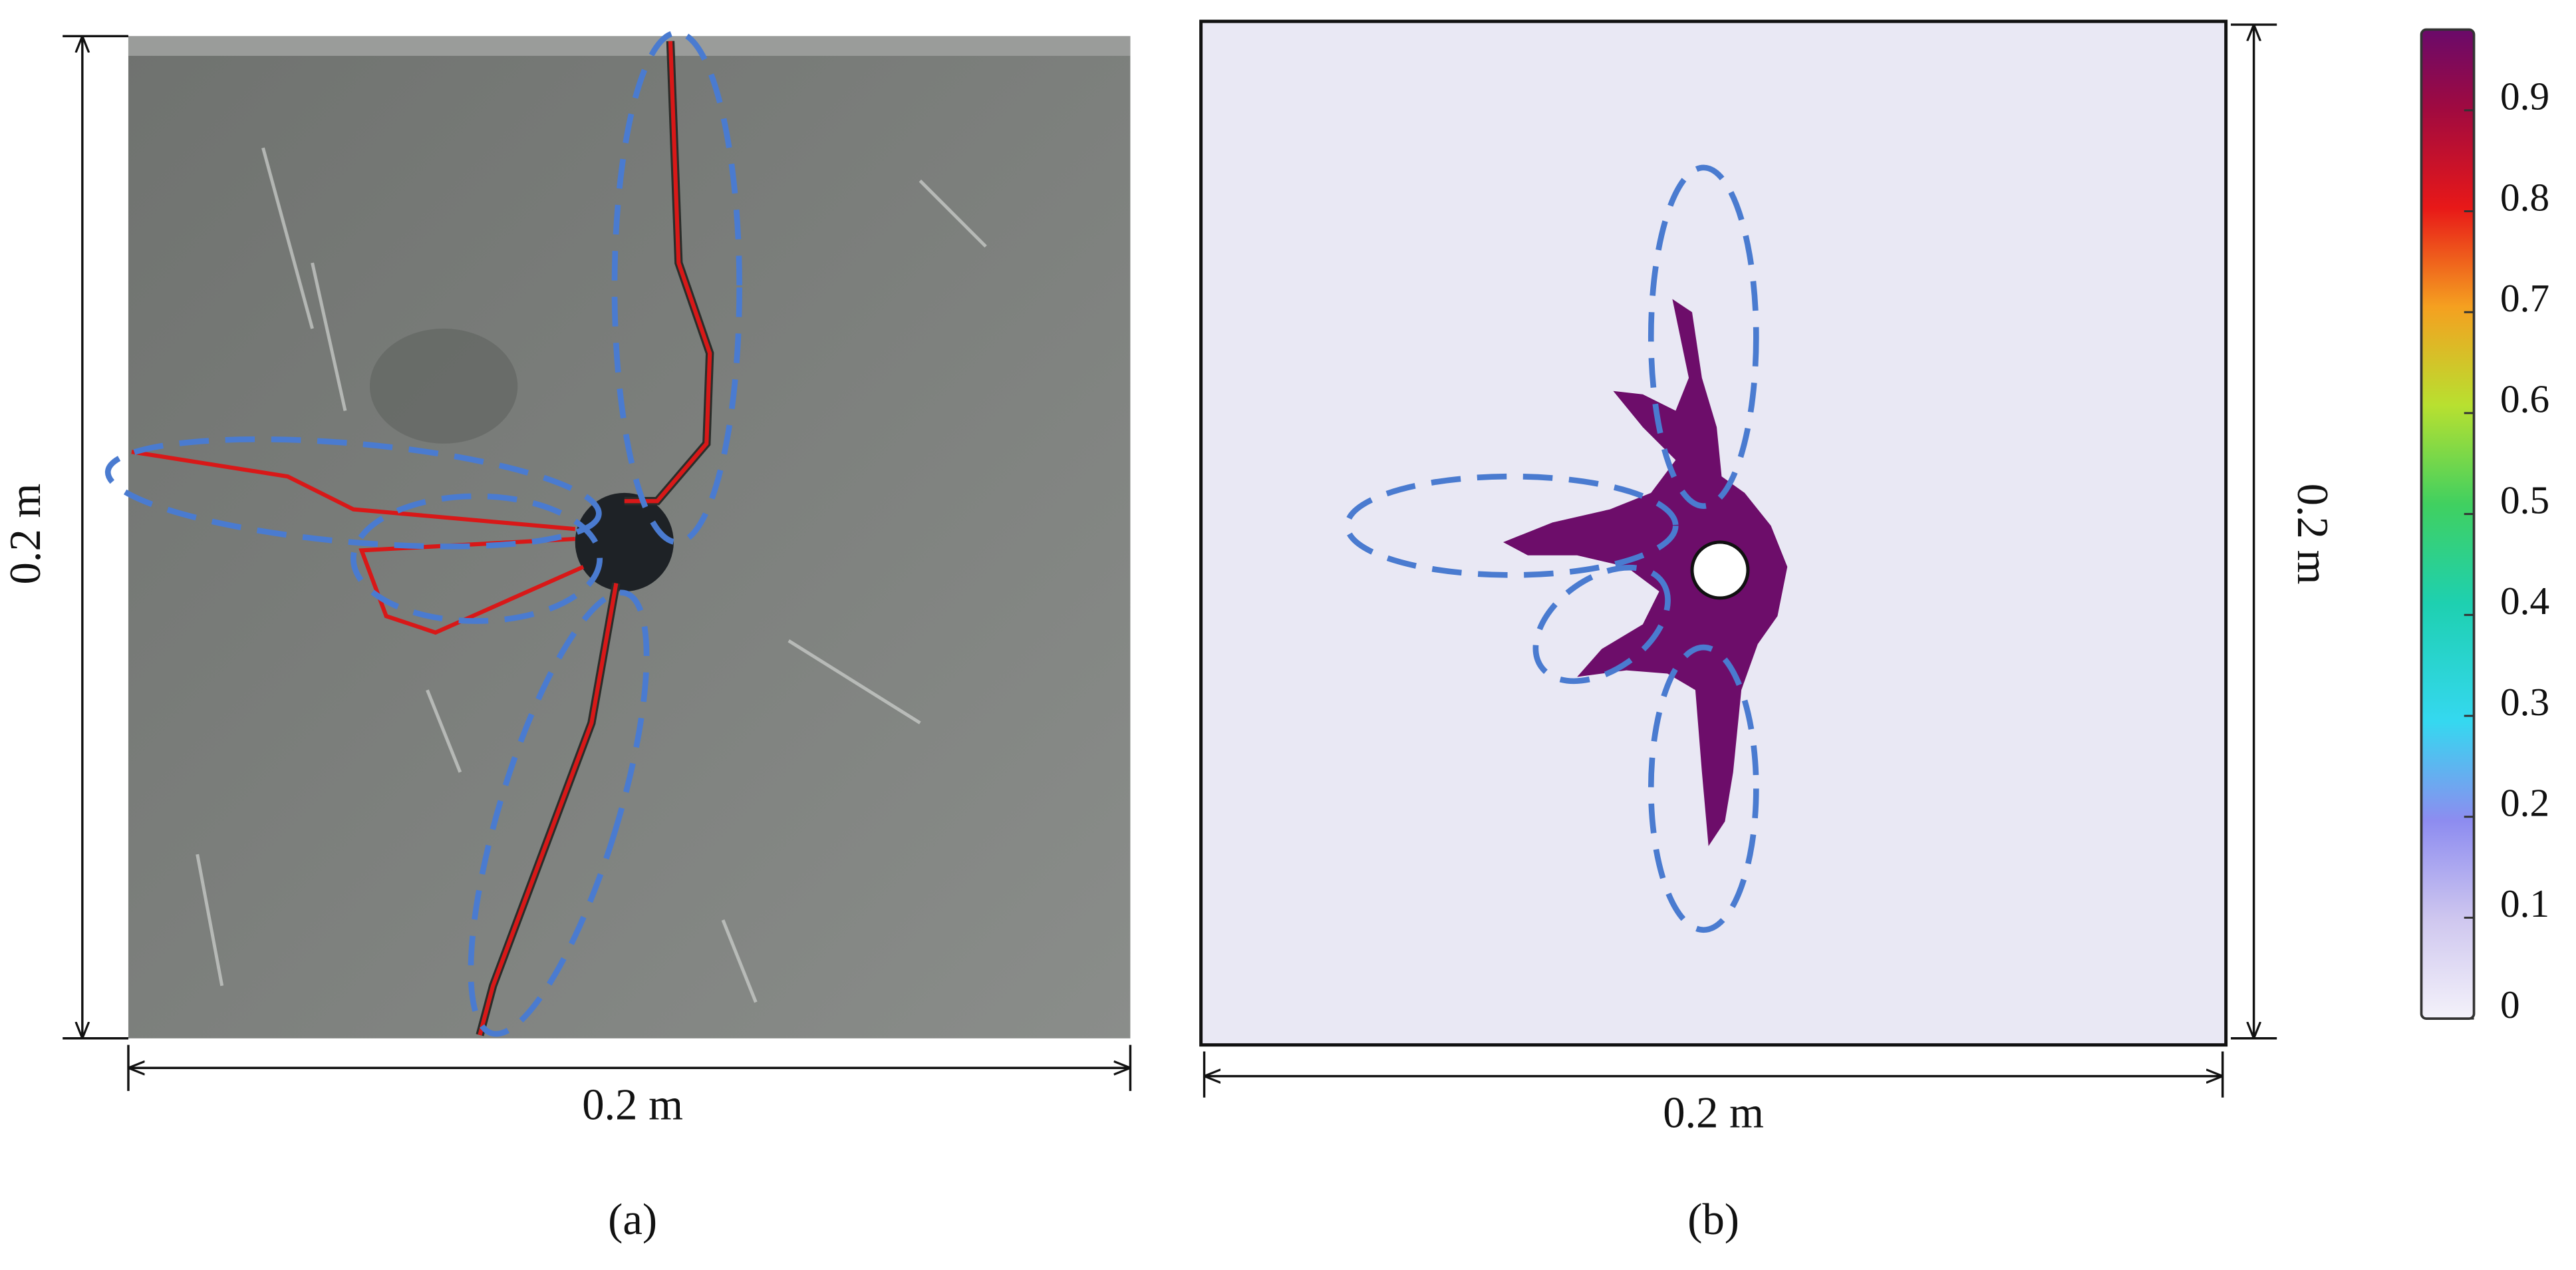 This screenshot has width=2576, height=1270. What do you see at coordinates (1713, 1219) in the screenshot?
I see `caption: (b)` at bounding box center [1713, 1219].